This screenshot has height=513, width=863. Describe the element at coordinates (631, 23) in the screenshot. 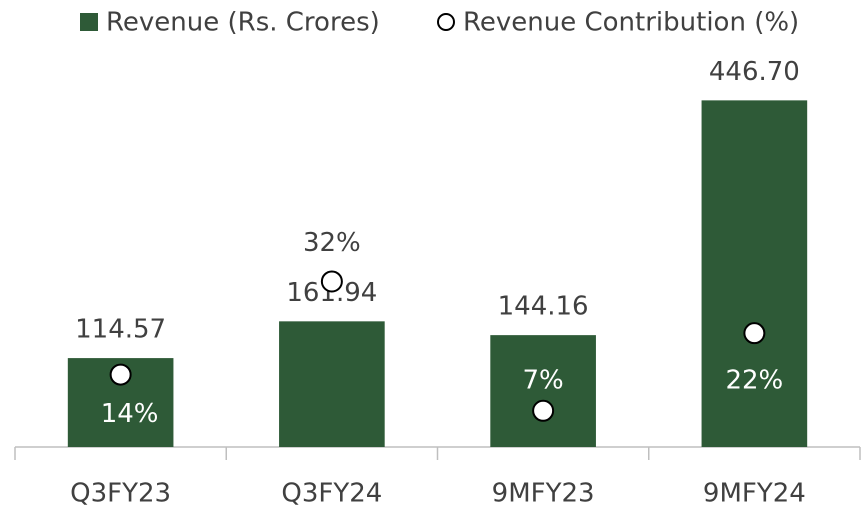

I see `legend-label: Revenue Contribution (%)` at that location.